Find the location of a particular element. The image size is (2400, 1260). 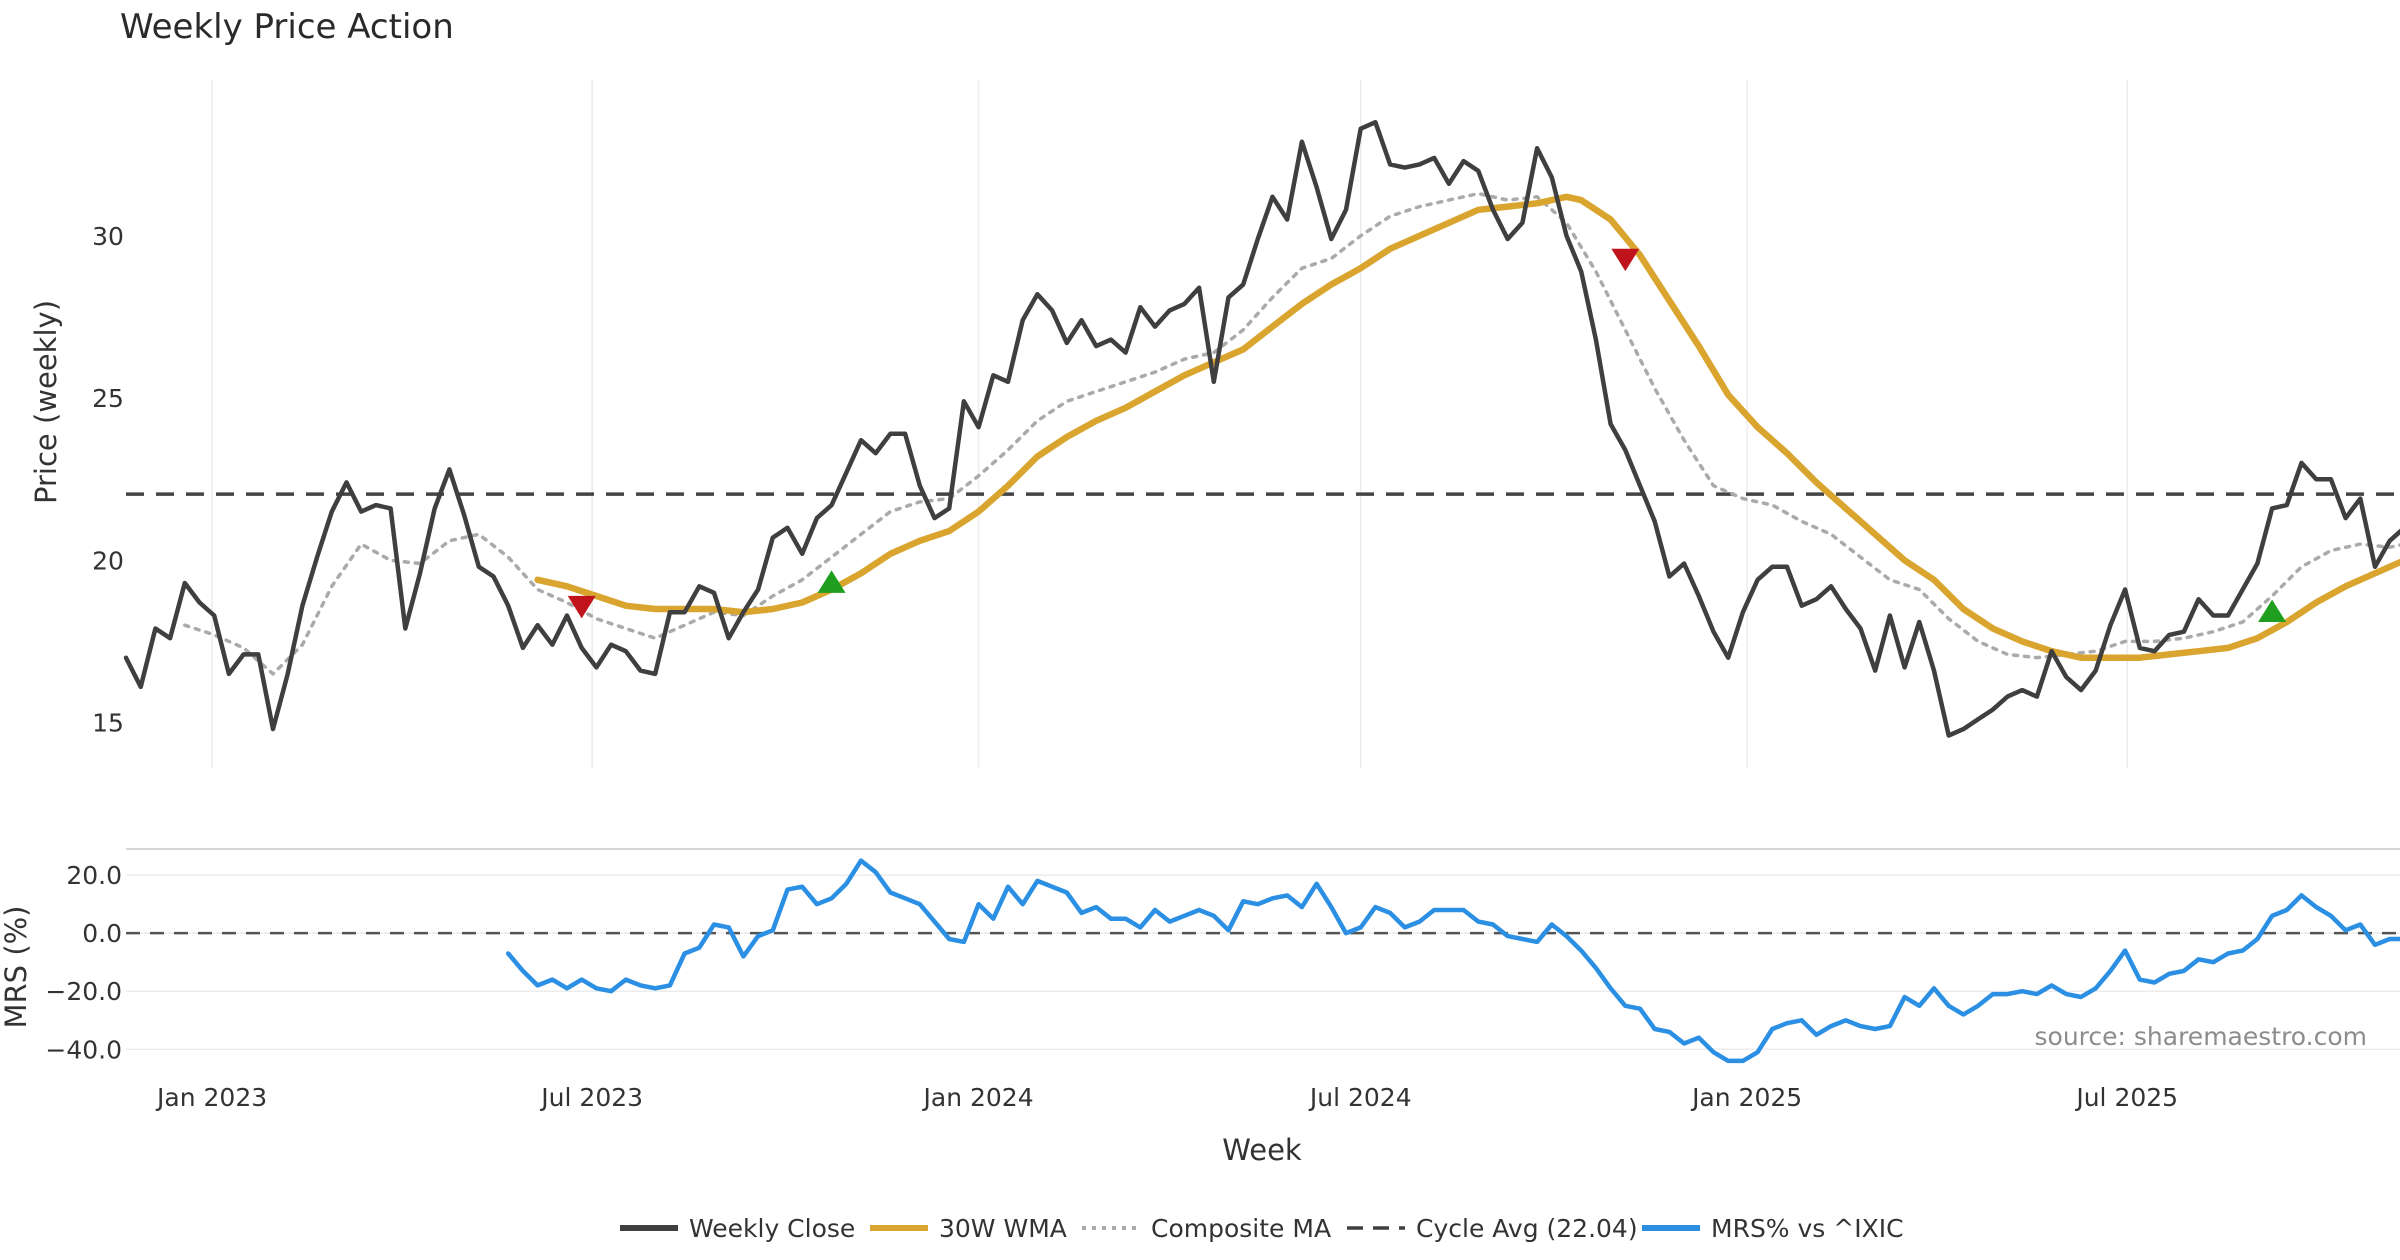

mrs-y-tick: −20.0 is located at coordinates (83, 991).